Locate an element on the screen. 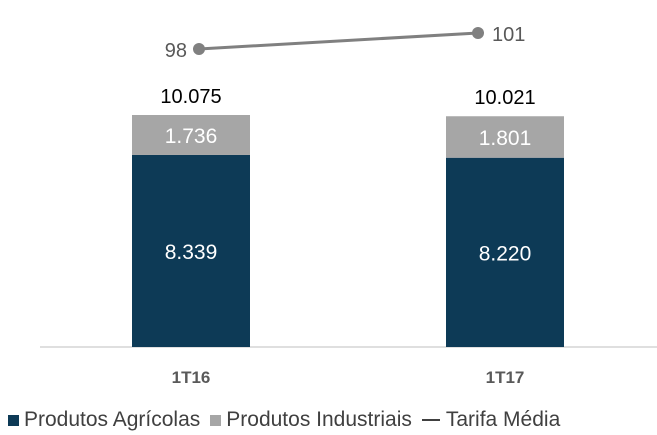 The width and height of the screenshot is (657, 435). value-label-industriais-1T16: 1.736 is located at coordinates (191, 136).